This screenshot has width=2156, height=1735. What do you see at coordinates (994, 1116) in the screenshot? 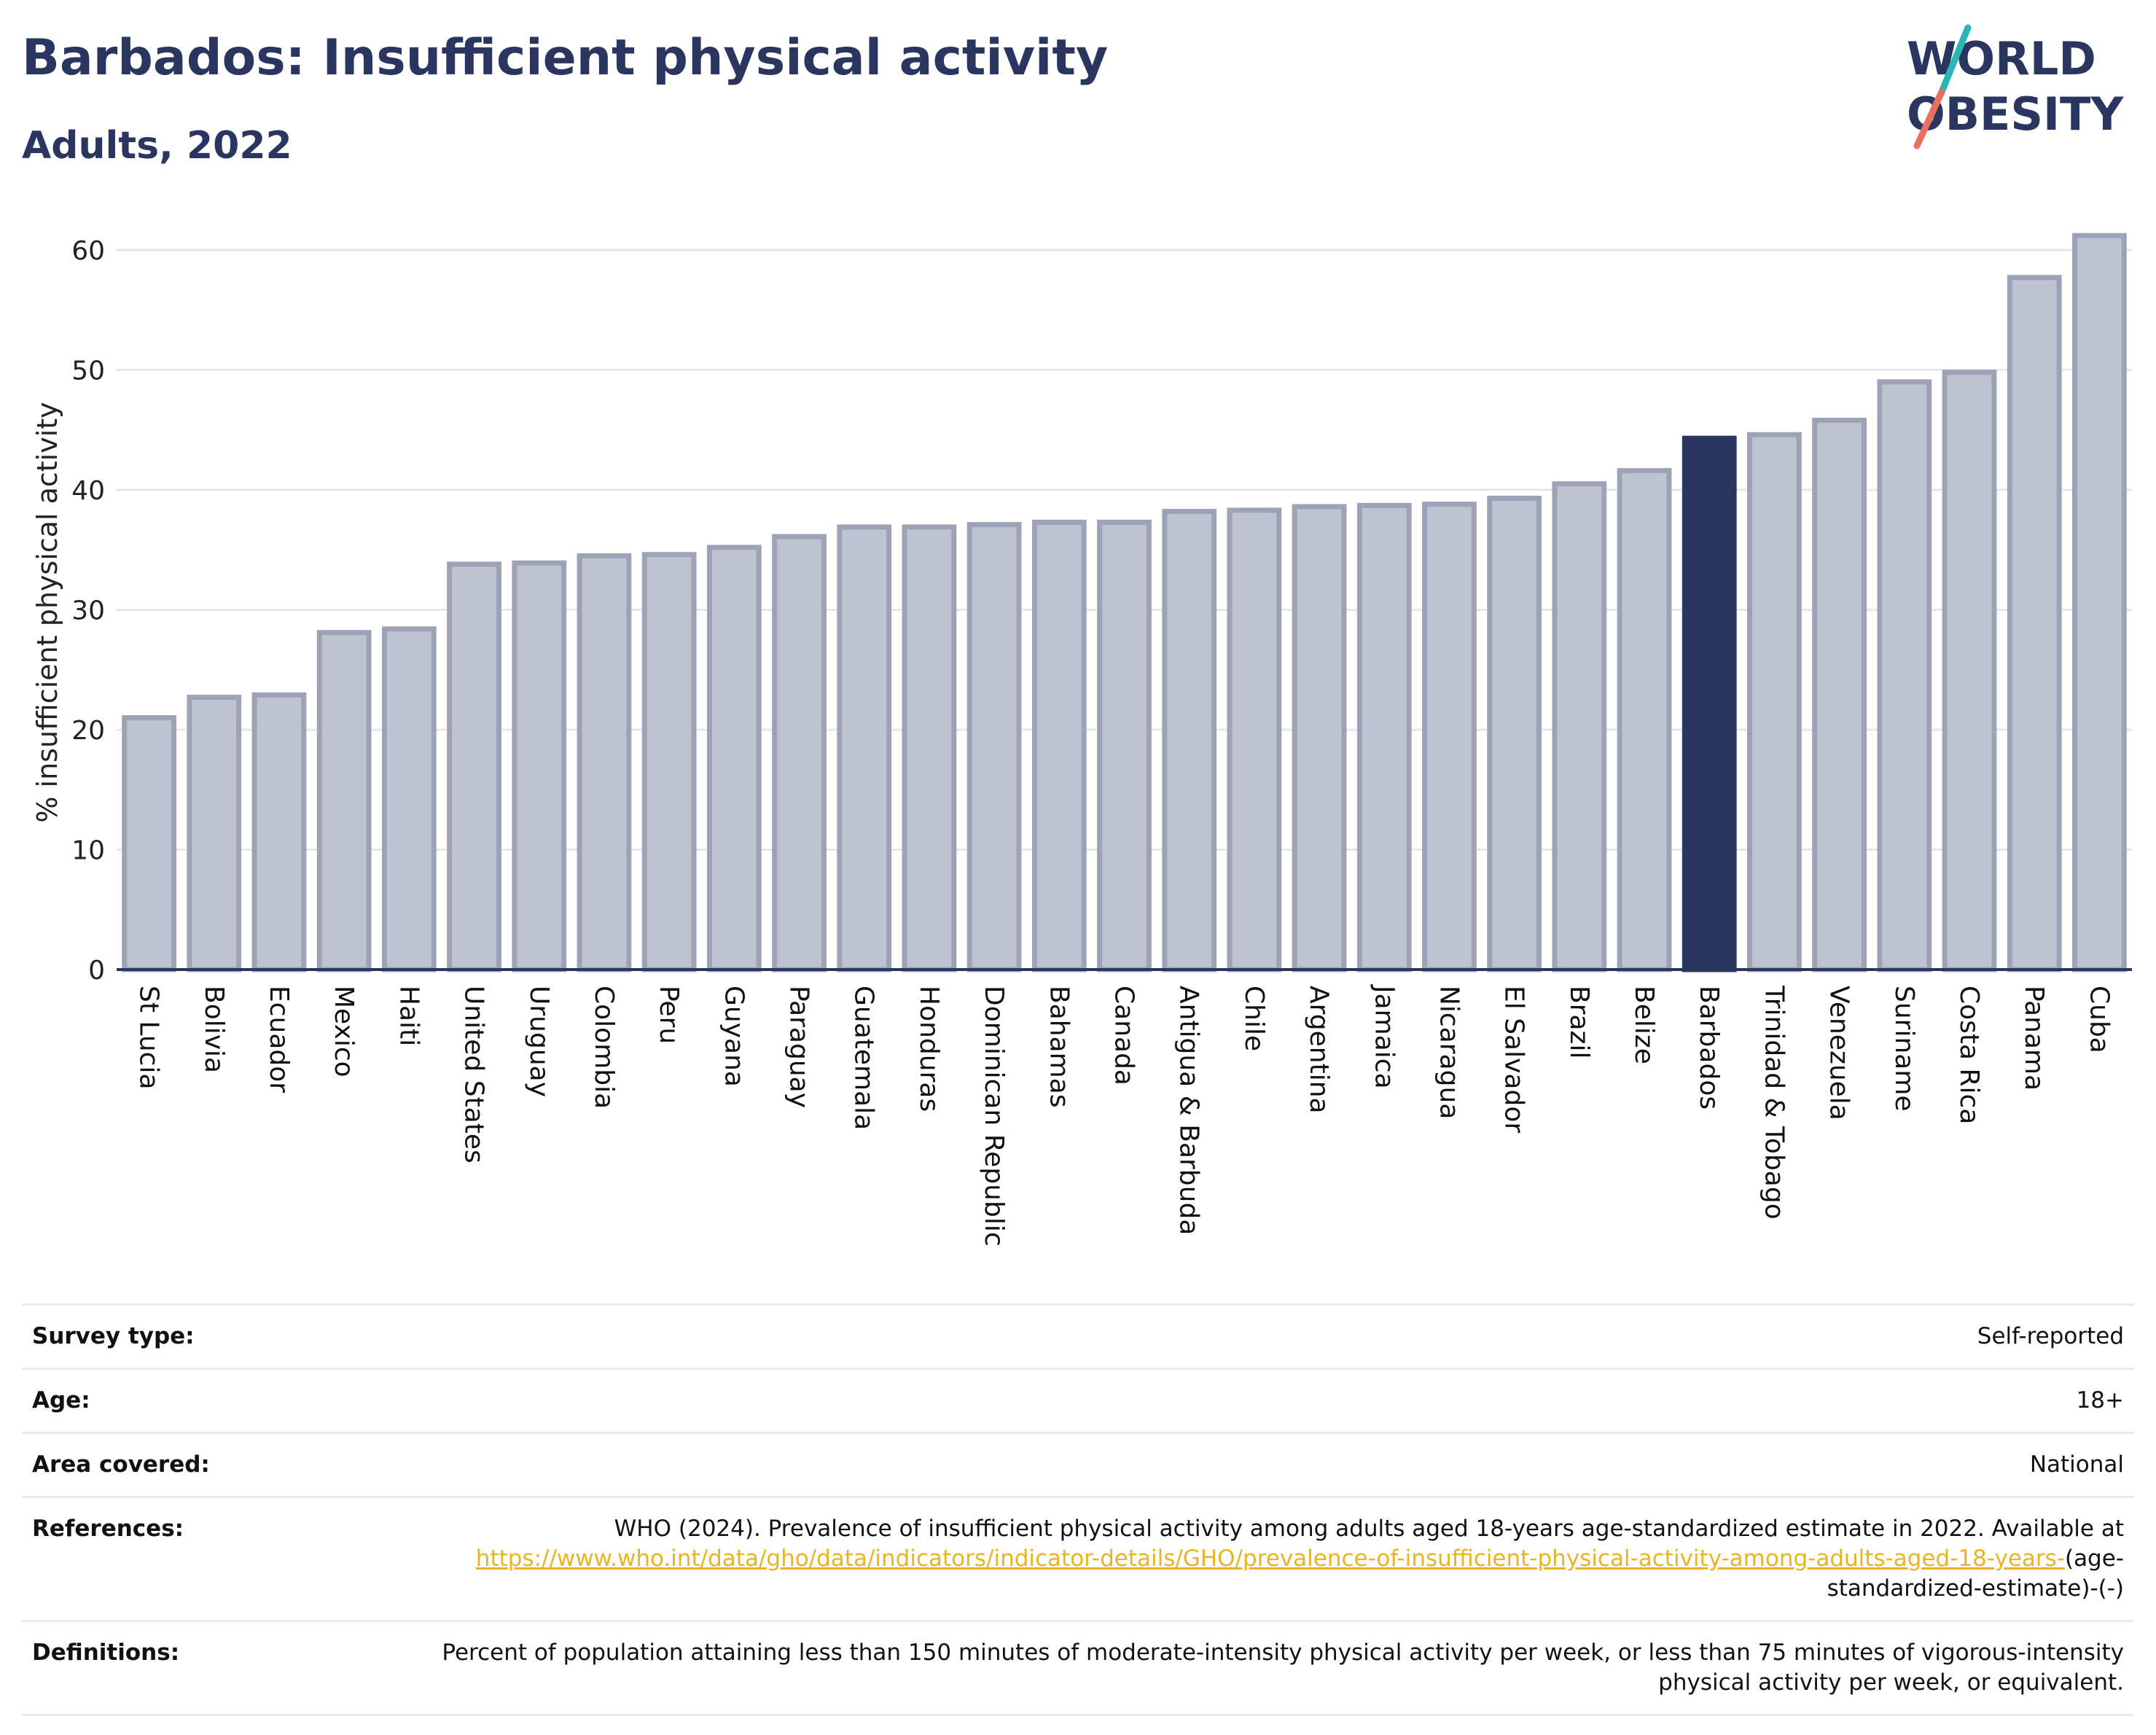
I see `x-tick-label: Dominican Republic` at bounding box center [994, 1116].